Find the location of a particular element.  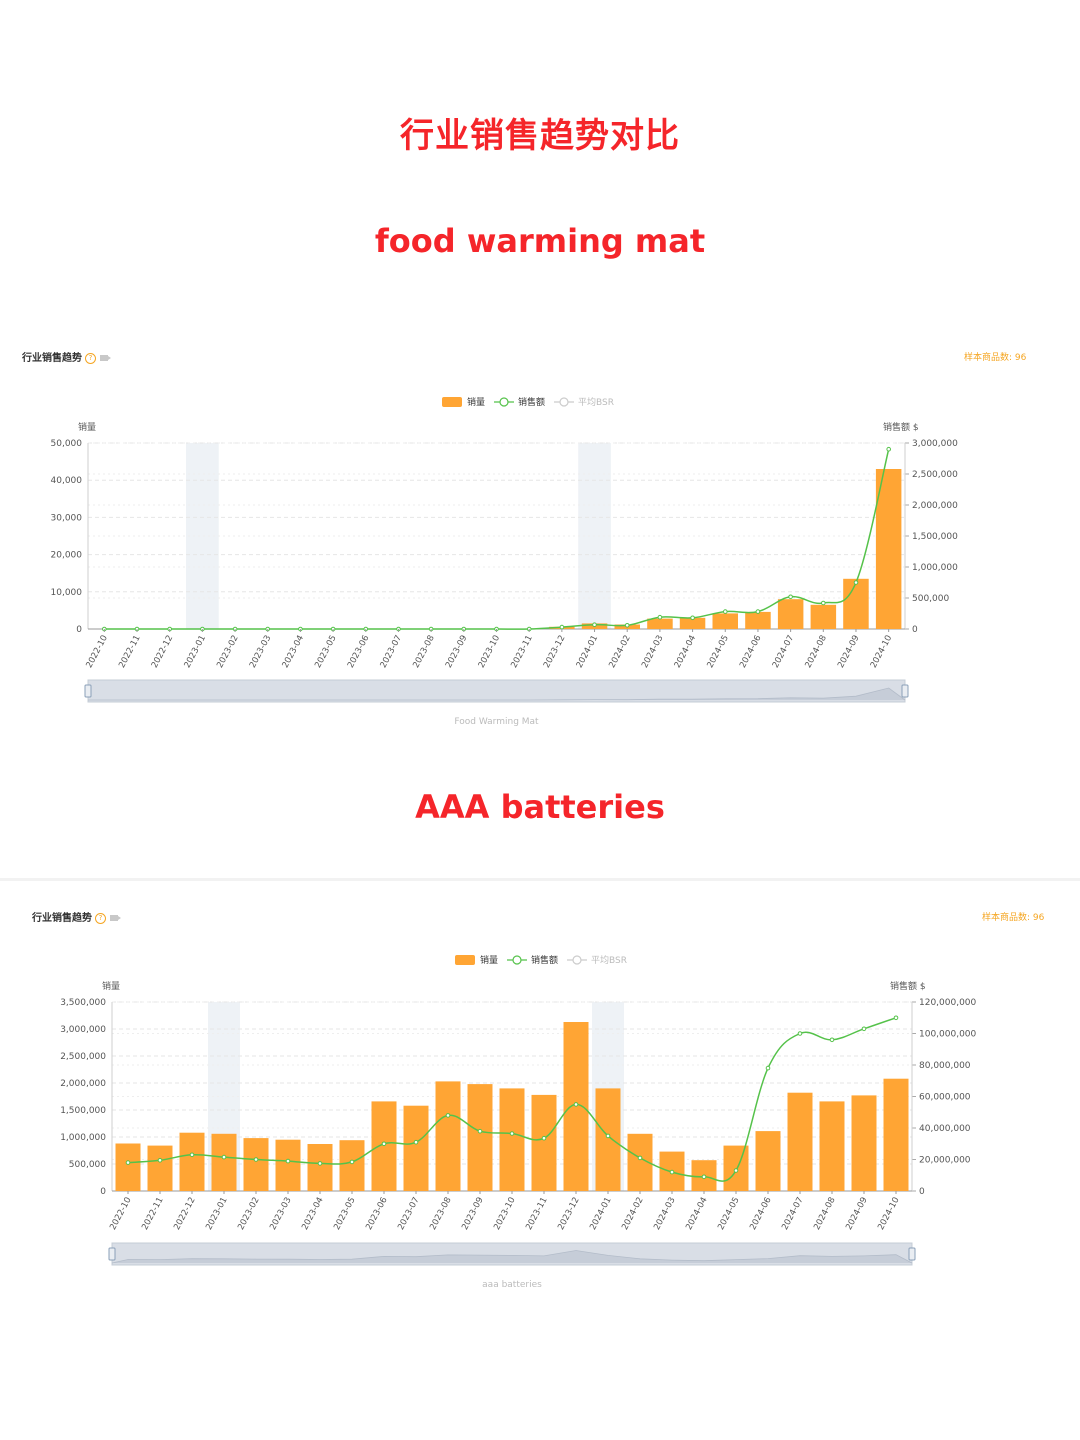

x-tick-label: 2024-07 is located at coordinates (793, 1214).